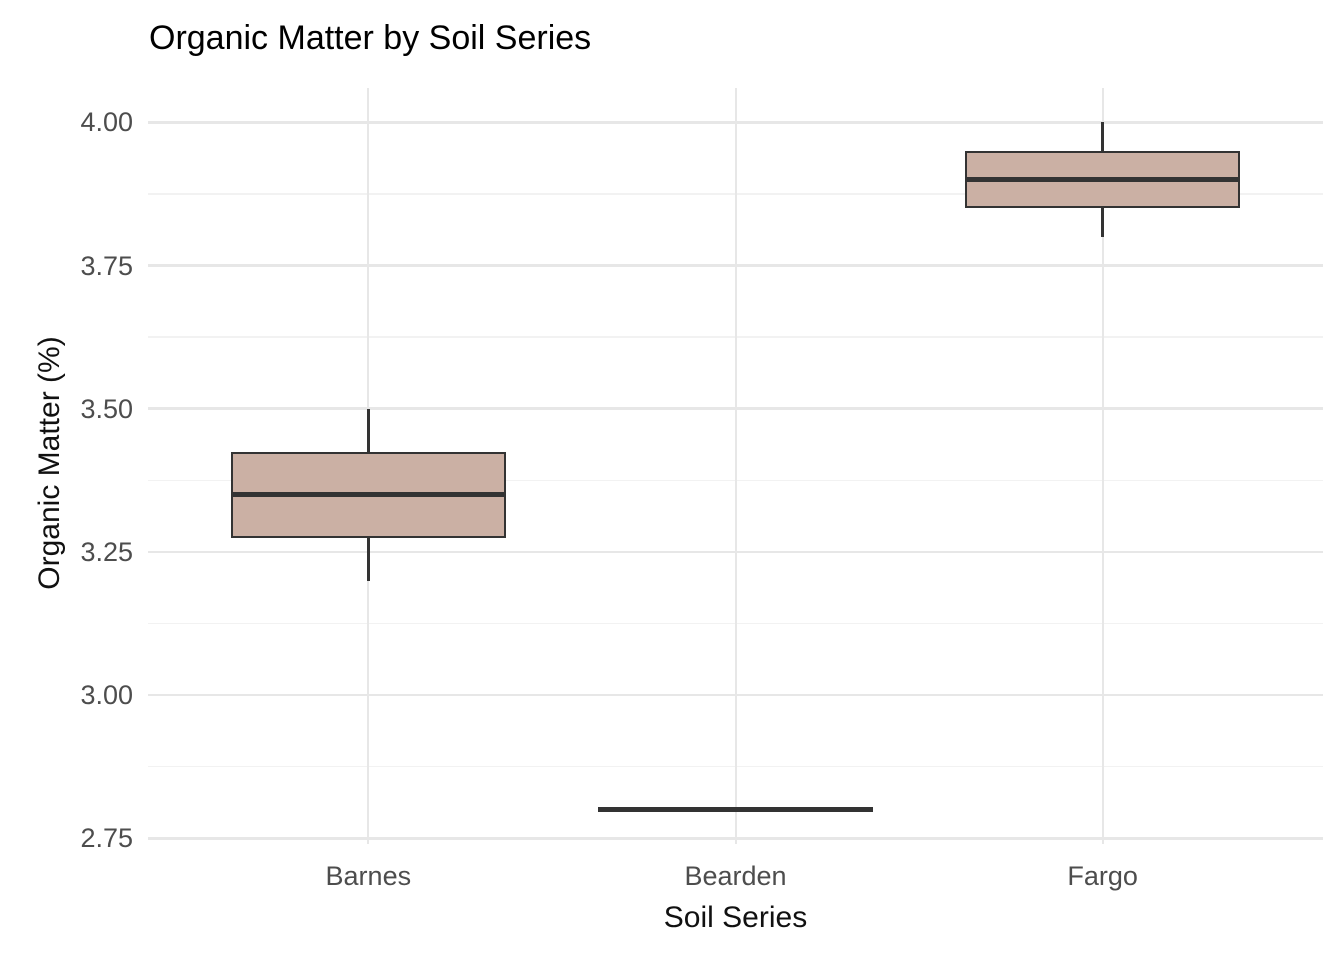 This screenshot has width=1344, height=960. I want to click on median-barnes, so click(368, 494).